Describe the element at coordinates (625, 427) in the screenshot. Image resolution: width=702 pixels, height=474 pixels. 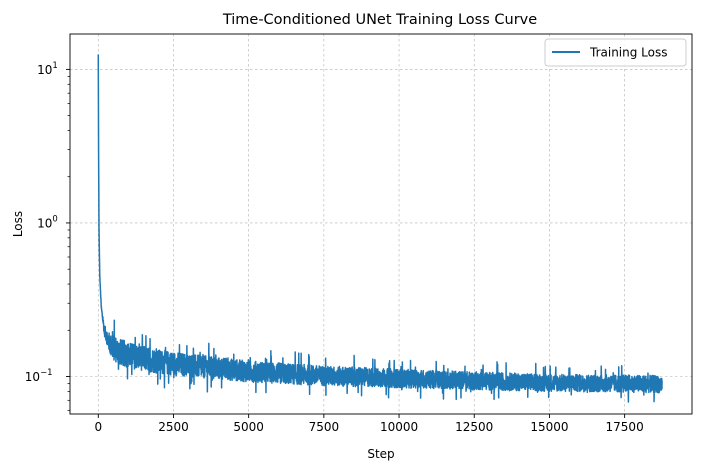
I see `x-tick-label: 17500` at that location.